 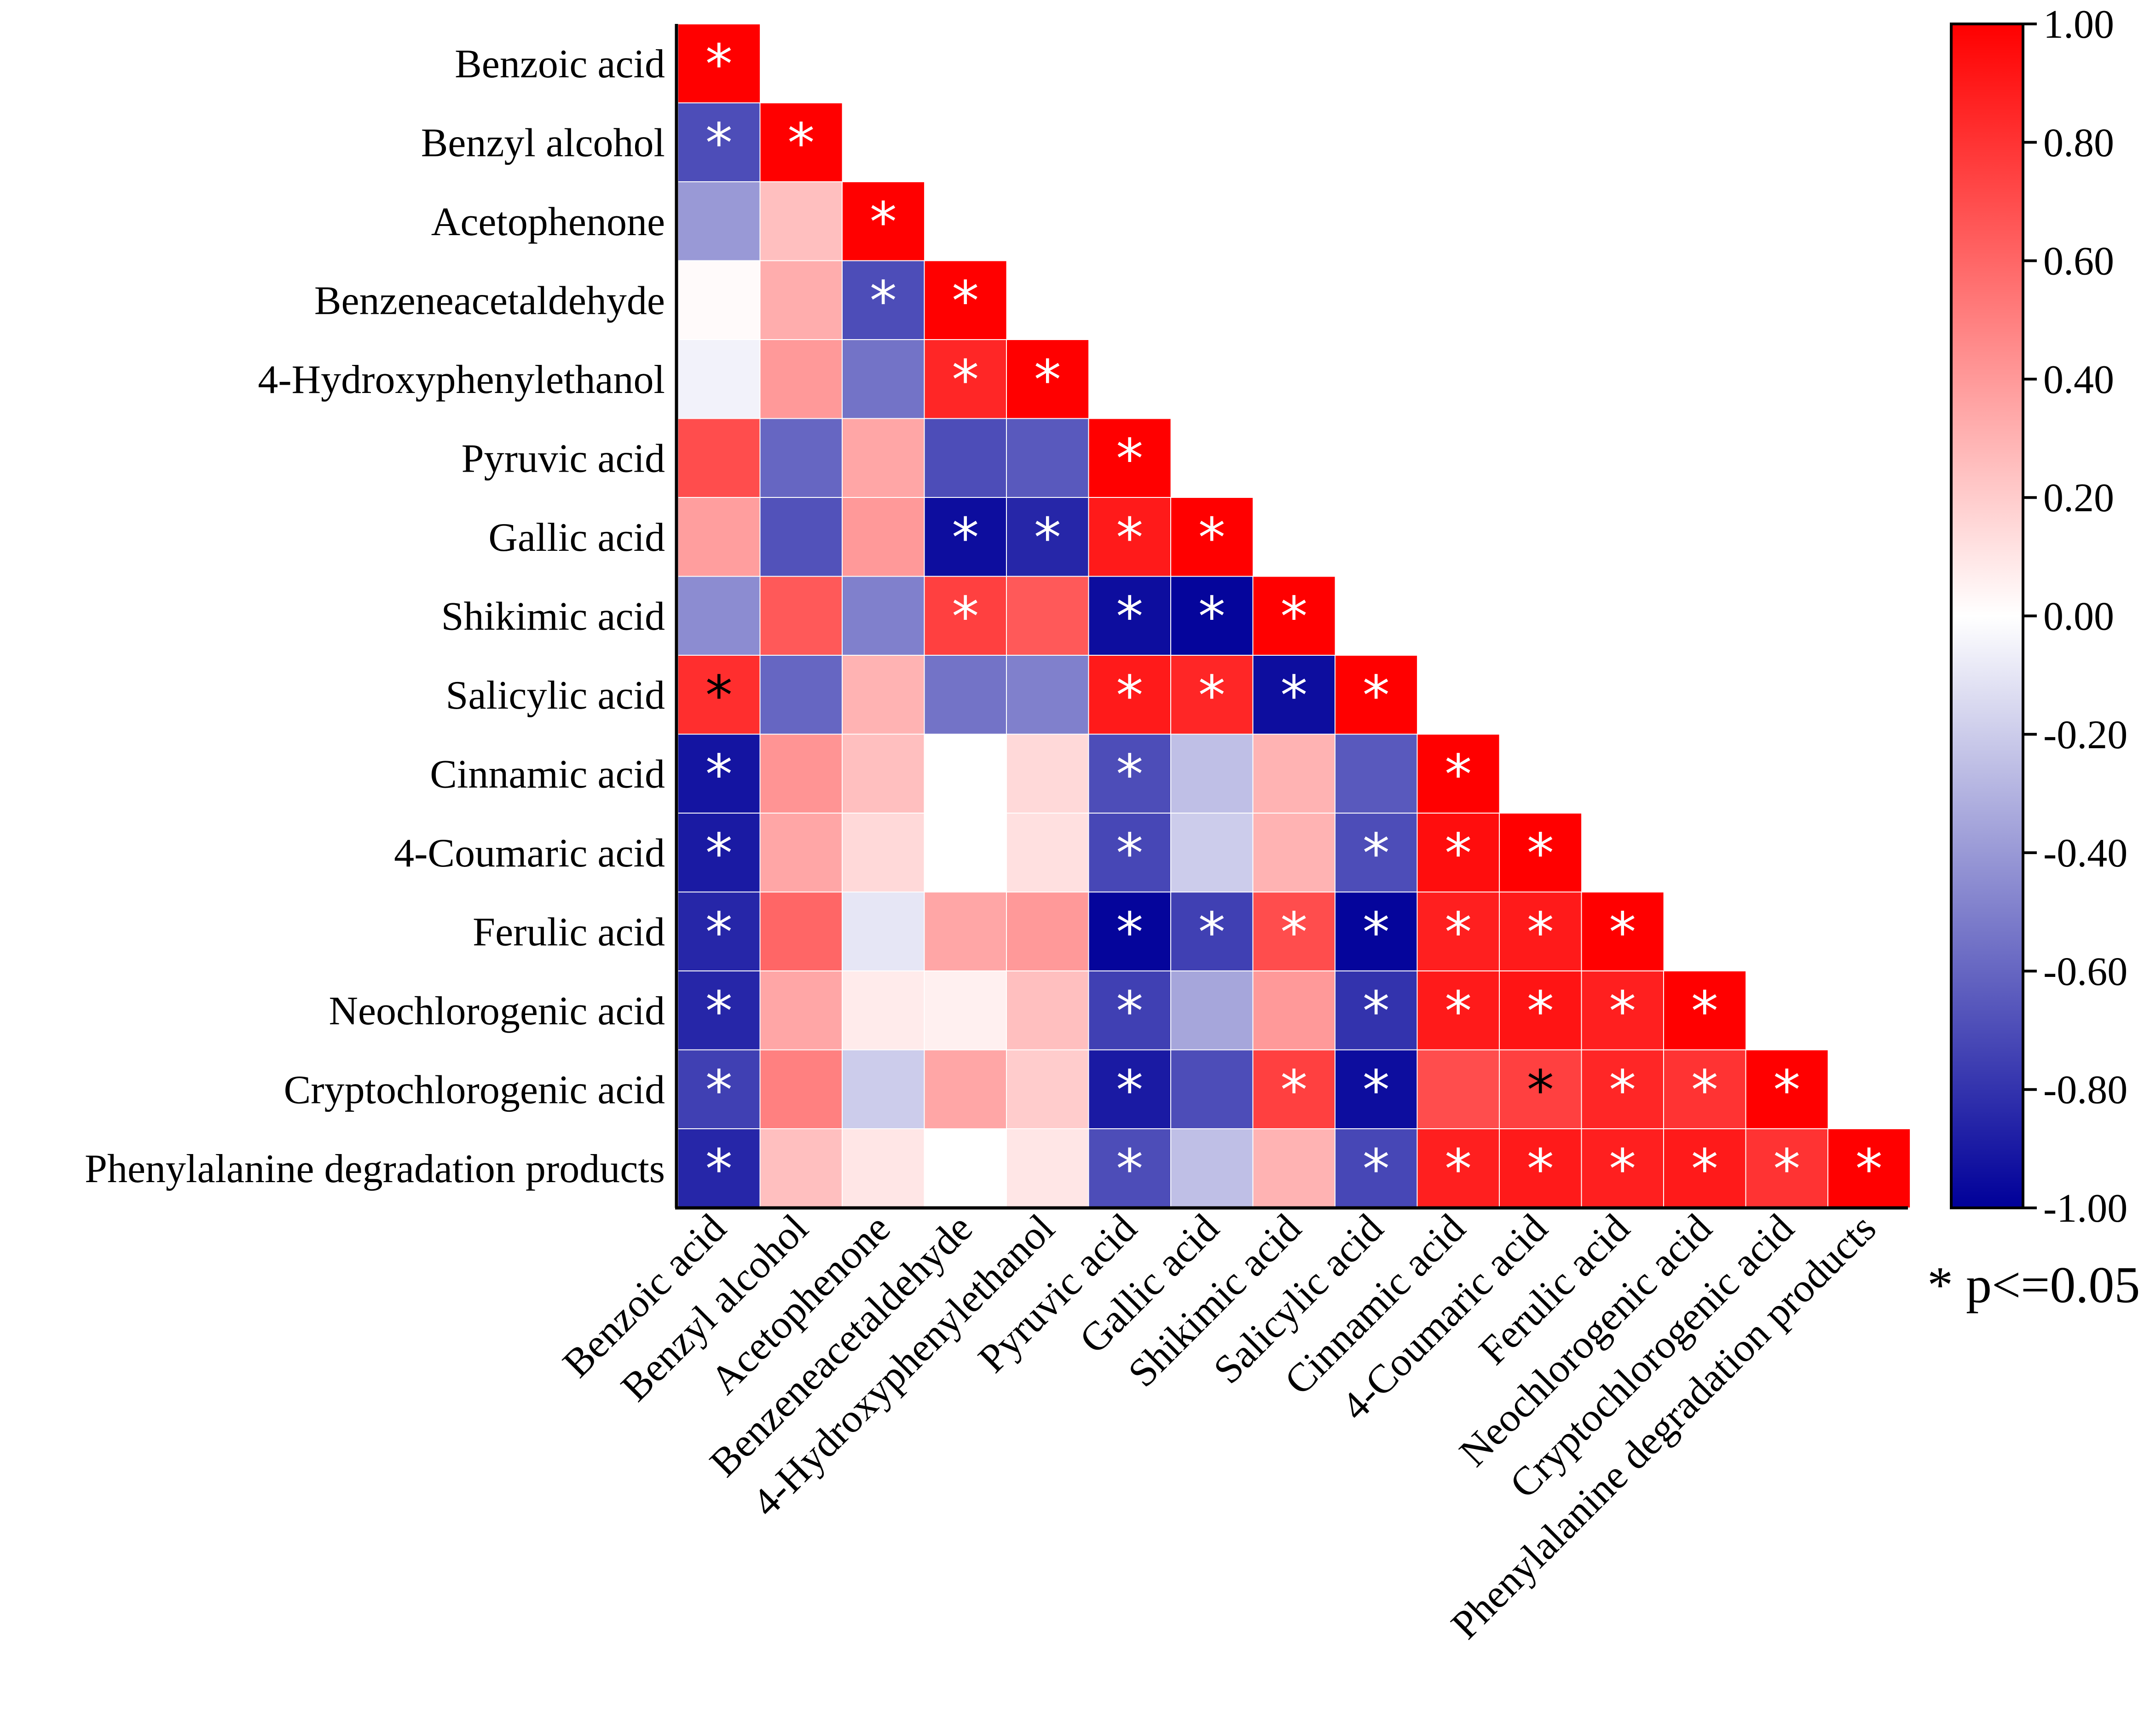 I want to click on colorbar-tick-label: -0.60, so click(x=2085, y=972).